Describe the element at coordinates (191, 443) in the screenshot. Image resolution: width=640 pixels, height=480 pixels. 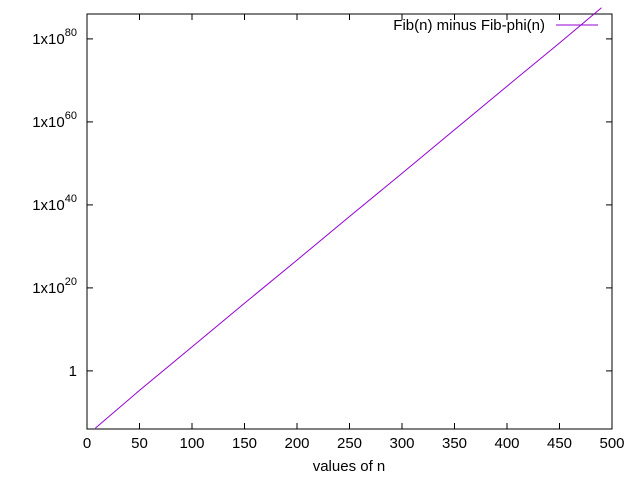
I see `x-tick-label: 100` at that location.